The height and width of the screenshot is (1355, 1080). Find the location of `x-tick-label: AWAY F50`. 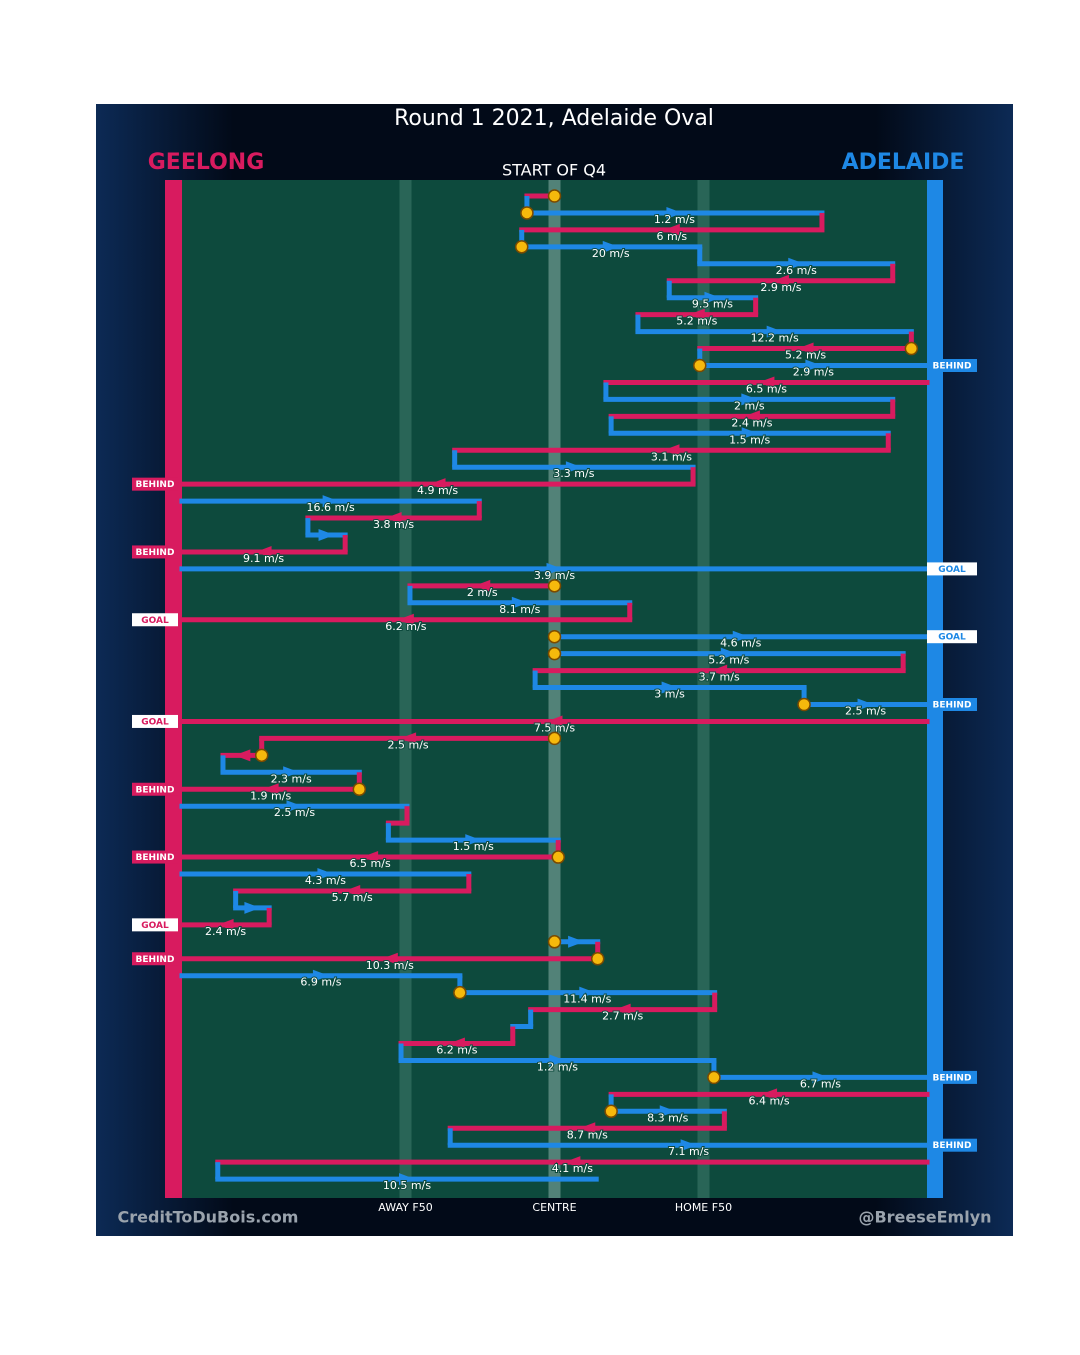

x-tick-label: AWAY F50 is located at coordinates (405, 1207).